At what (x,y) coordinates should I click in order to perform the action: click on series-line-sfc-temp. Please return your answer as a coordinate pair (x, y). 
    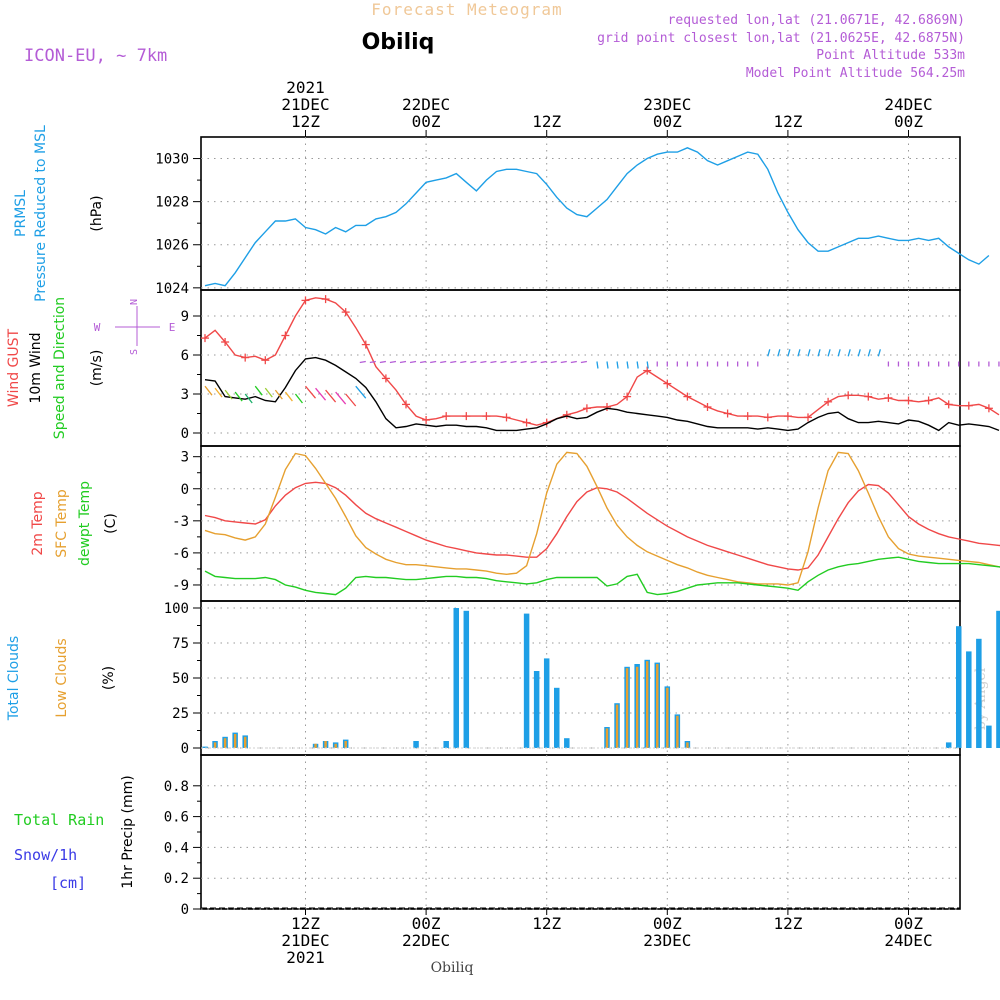
    Looking at the image, I should click on (602, 518).